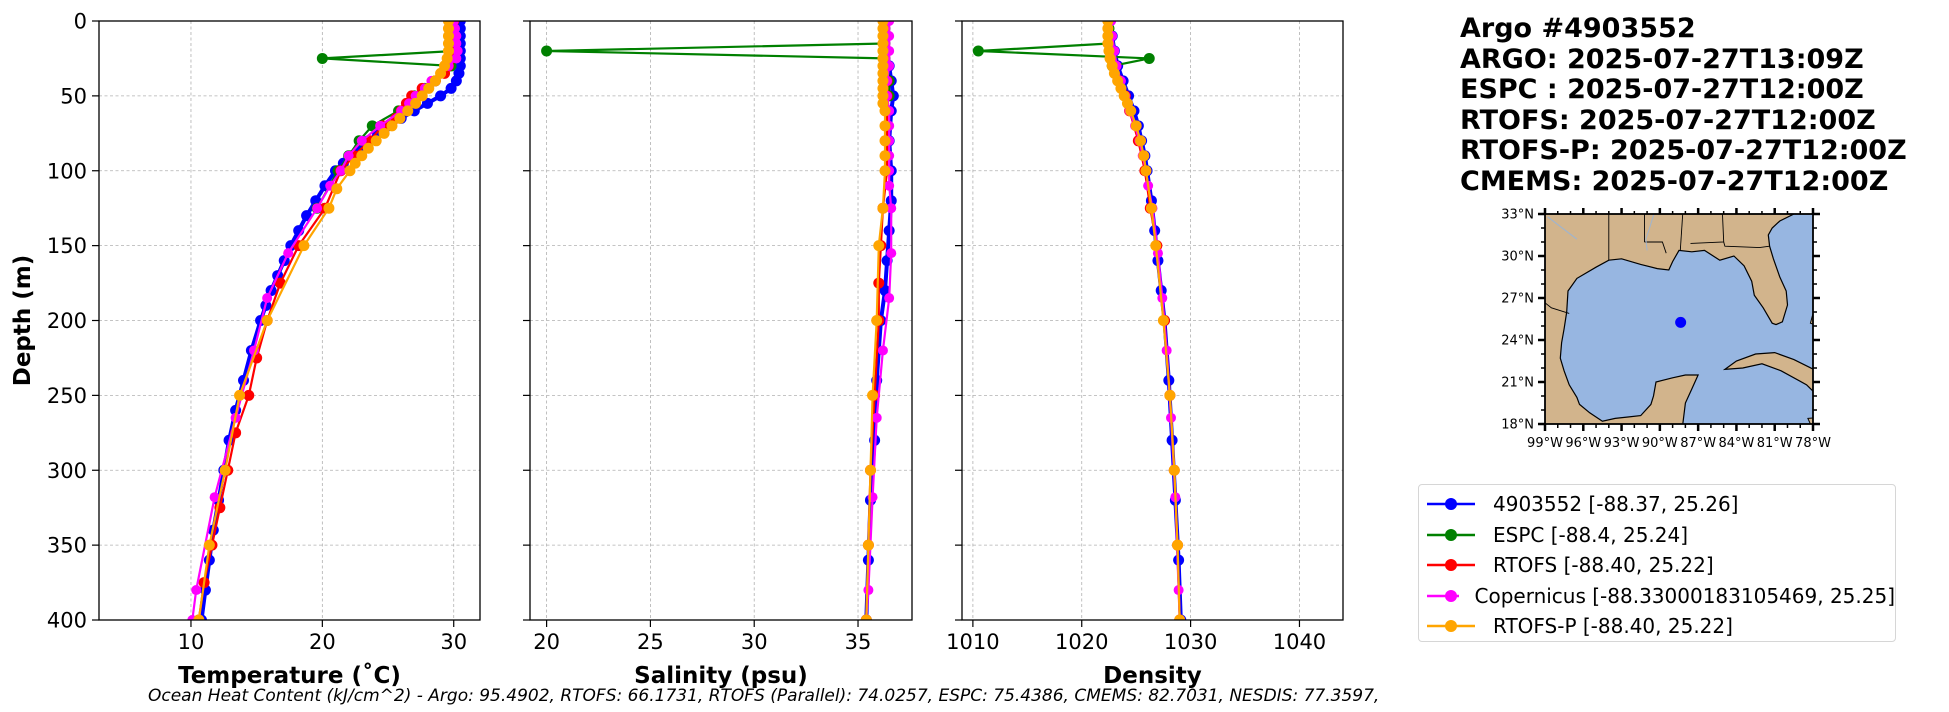 The height and width of the screenshot is (712, 1949). I want to click on legend-entry-argo: 4903552 [-88.37, 25.26], so click(1657, 504).